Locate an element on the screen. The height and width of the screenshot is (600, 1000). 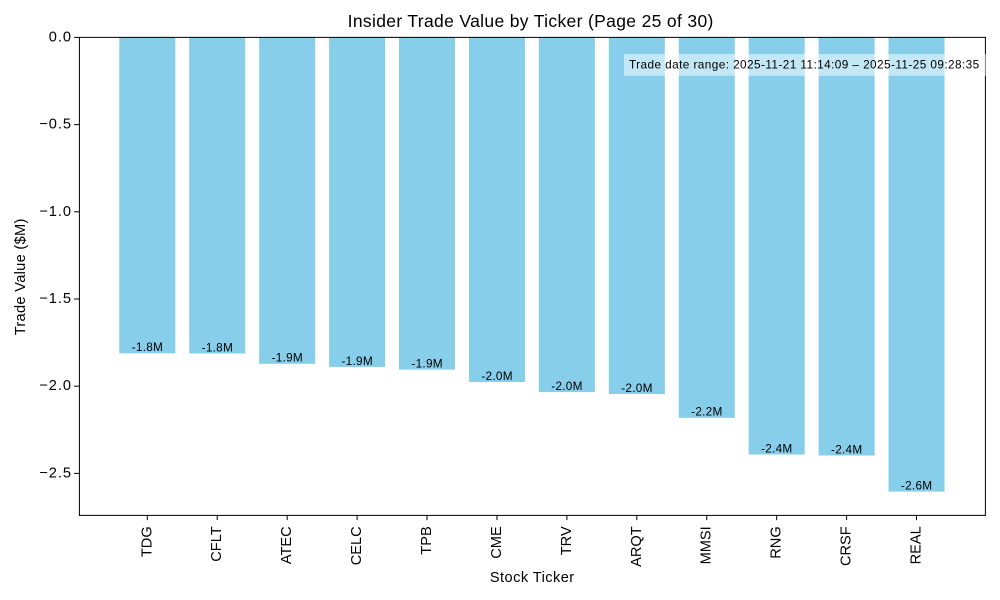
svg-text: -2.2M is located at coordinates (706, 412).